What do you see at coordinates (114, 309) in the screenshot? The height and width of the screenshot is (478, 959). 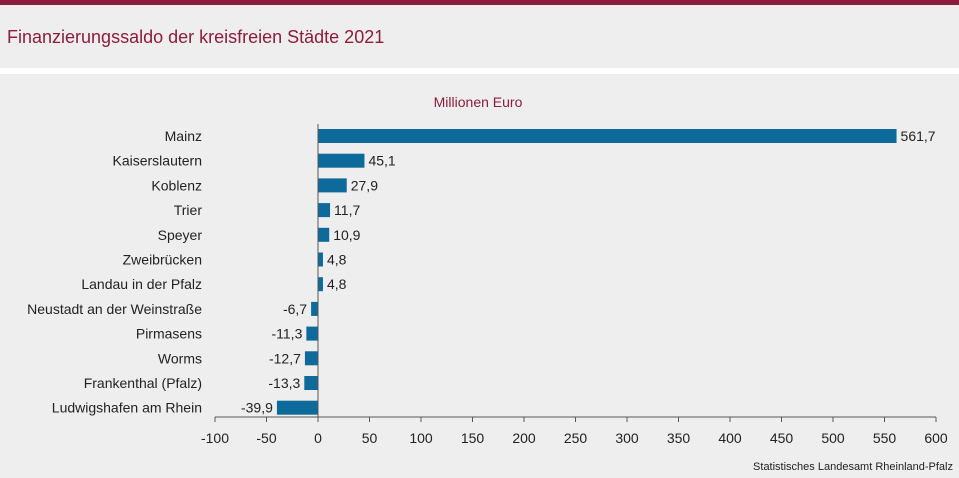 I see `category-label: Neustadt an der Weinstraße` at bounding box center [114, 309].